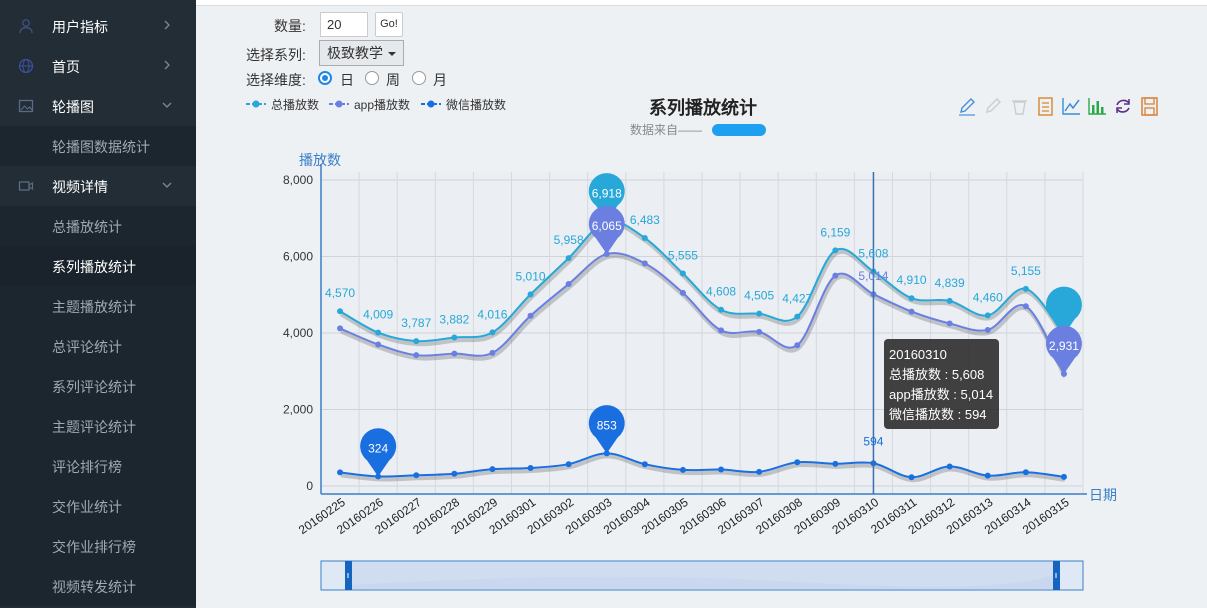 The image size is (1207, 608). I want to click on sidebar-item-8: 总评论统计, so click(98, 346).